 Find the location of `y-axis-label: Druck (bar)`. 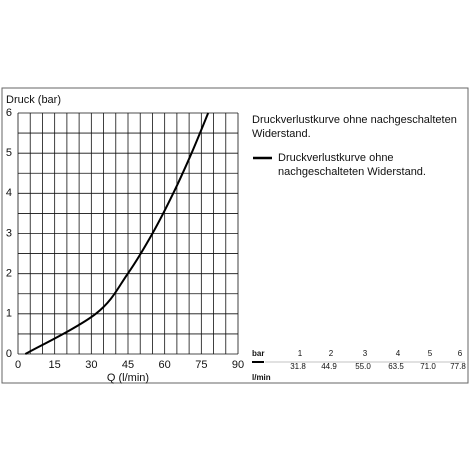

y-axis-label: Druck (bar) is located at coordinates (33, 100).